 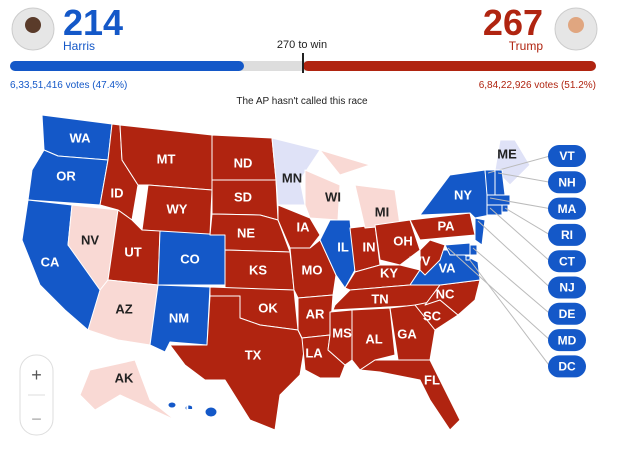 I want to click on state-label: FL, so click(x=432, y=379).